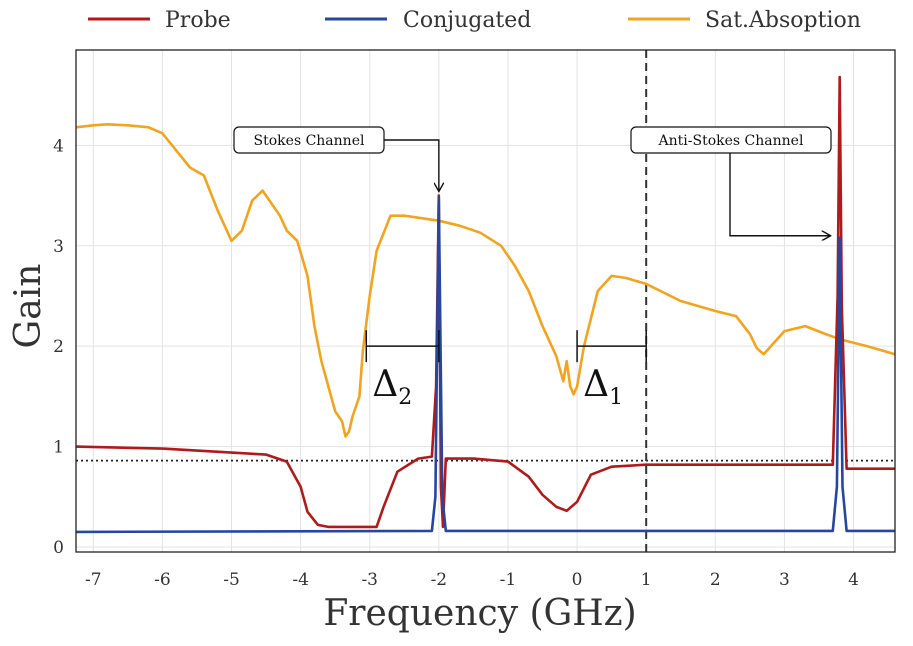 This screenshot has height=646, width=913. I want to click on y-axis-ticks: 0 1 2 3 4, so click(58, 347).